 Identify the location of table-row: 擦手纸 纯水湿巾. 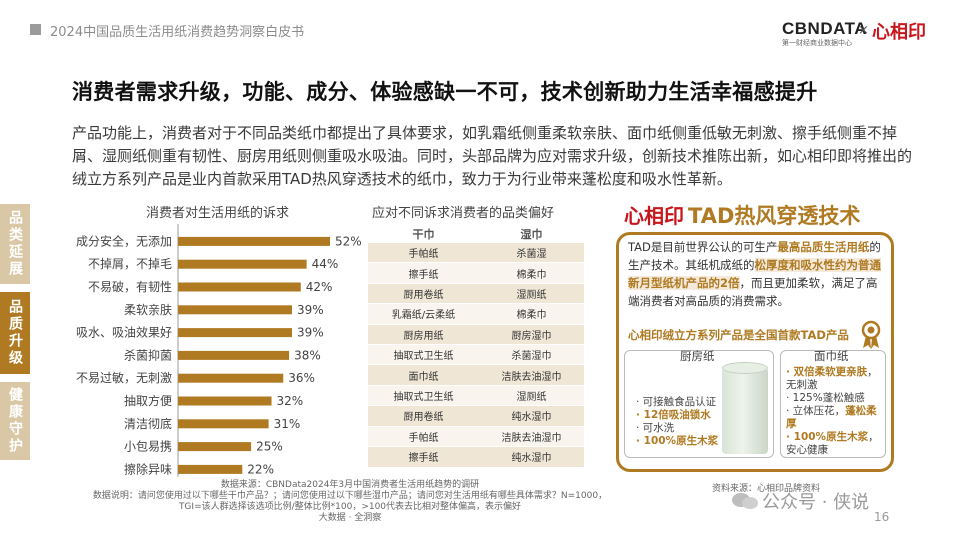
(476, 456).